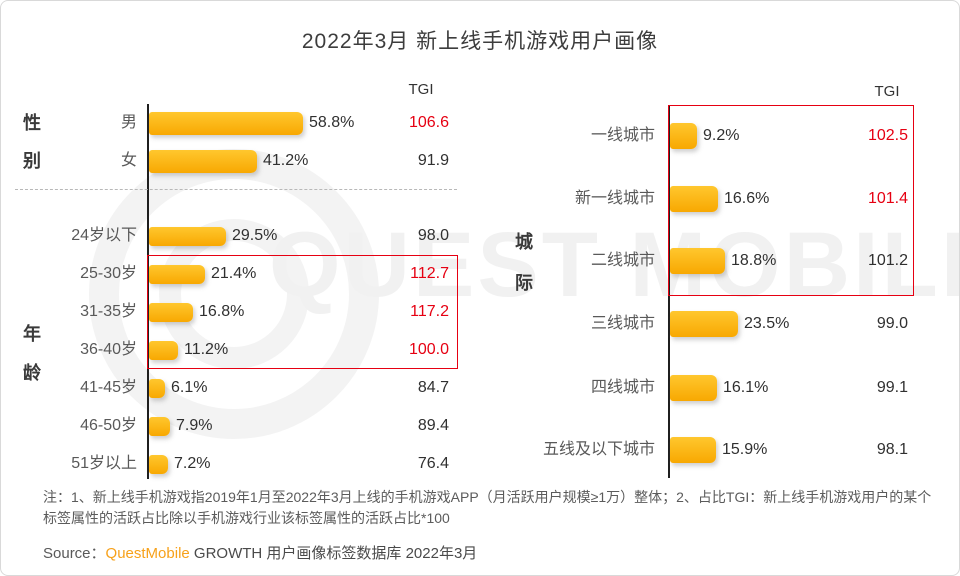  Describe the element at coordinates (746, 387) in the screenshot. I see `bar-value-label: 16.1%` at that location.